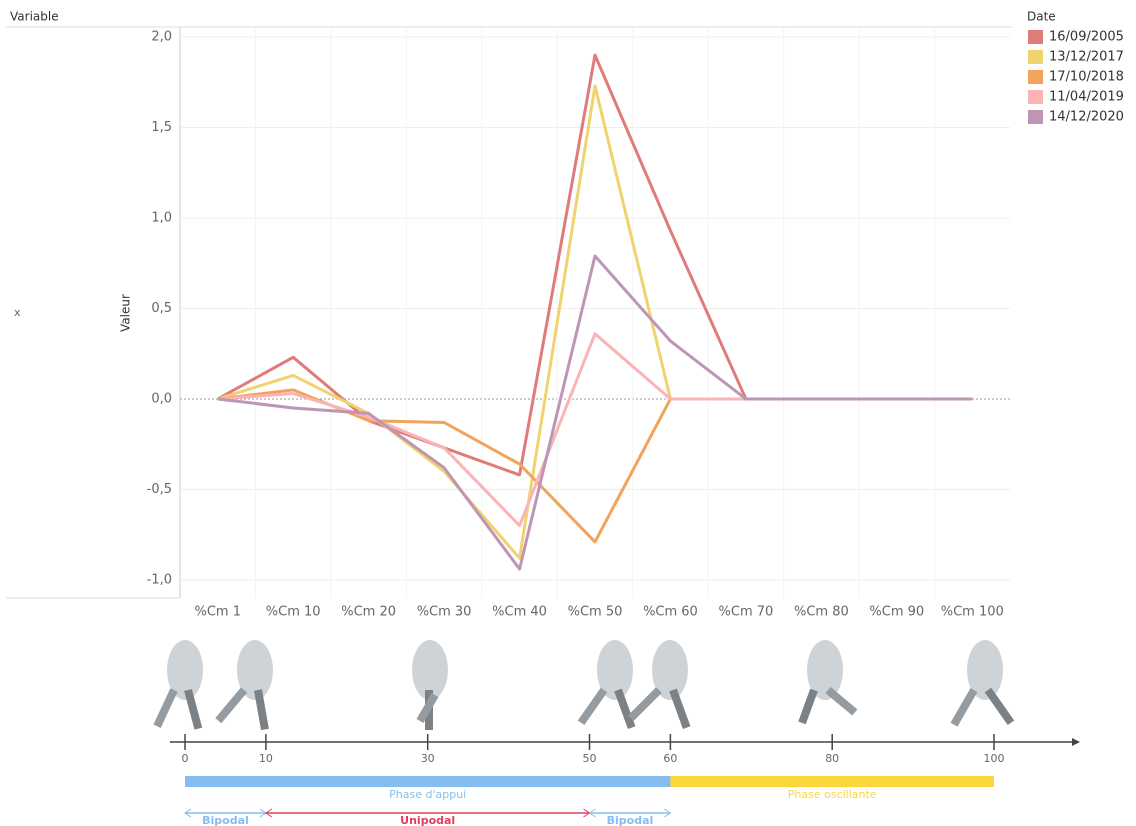 The height and width of the screenshot is (826, 1136). I want to click on y-tick-label: 0,0, so click(161, 398).